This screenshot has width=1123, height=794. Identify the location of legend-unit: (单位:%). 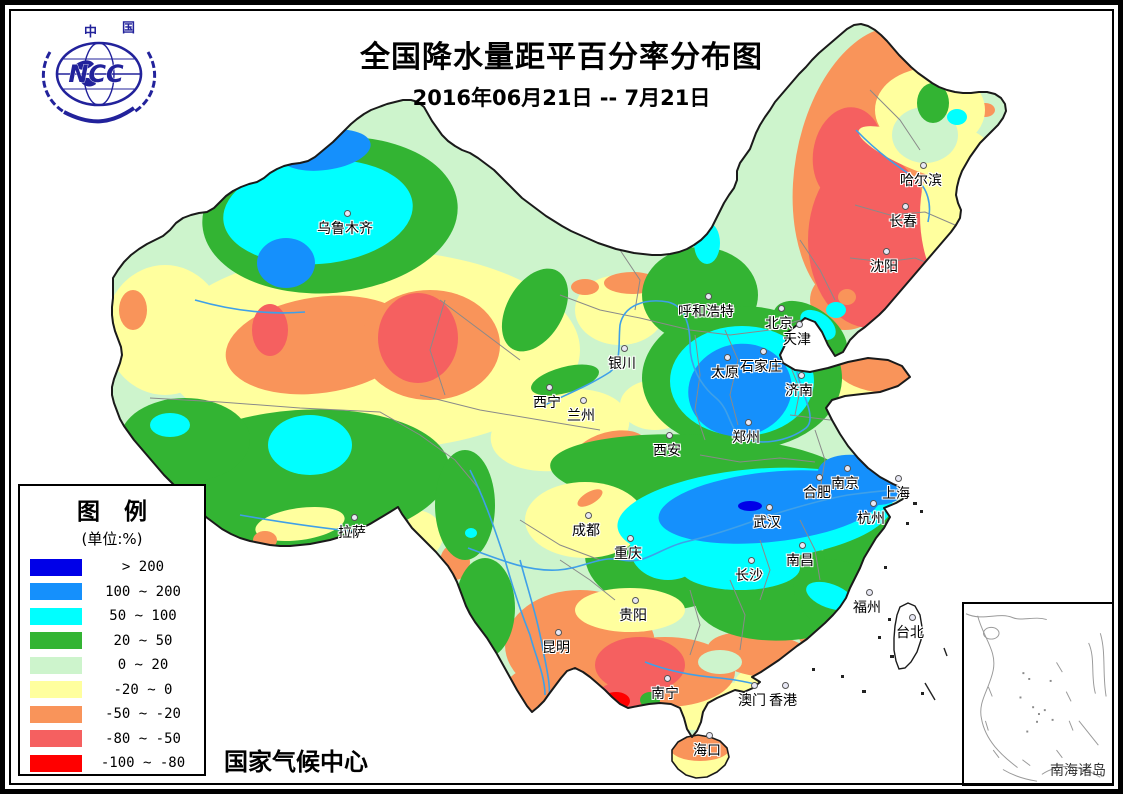
(112, 539).